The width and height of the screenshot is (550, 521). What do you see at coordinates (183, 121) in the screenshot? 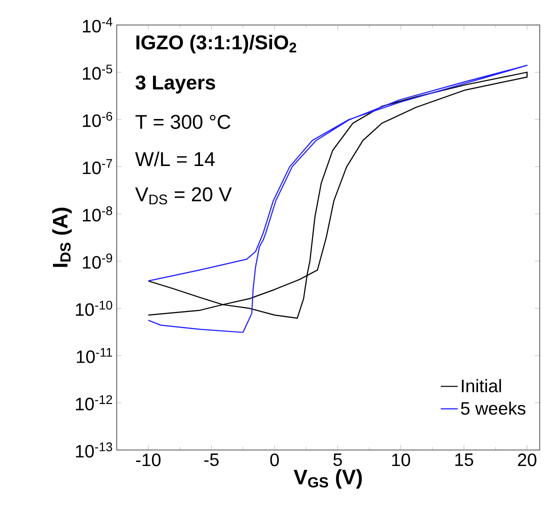
I see `annotation: T = 300 °C` at bounding box center [183, 121].